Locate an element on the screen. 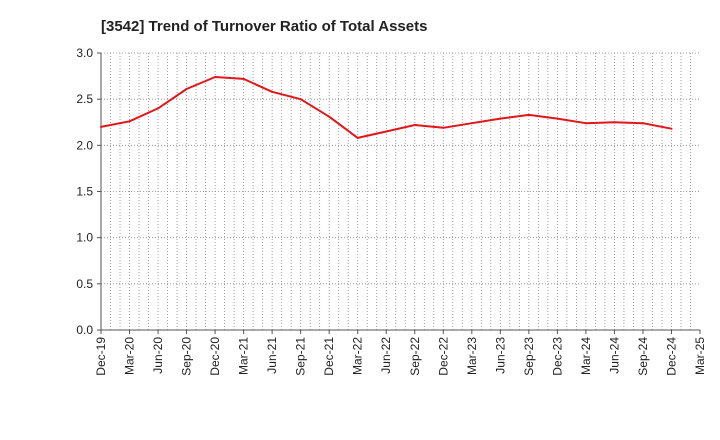 The width and height of the screenshot is (720, 440). x-tick-label: Jun-20 is located at coordinates (158, 355).